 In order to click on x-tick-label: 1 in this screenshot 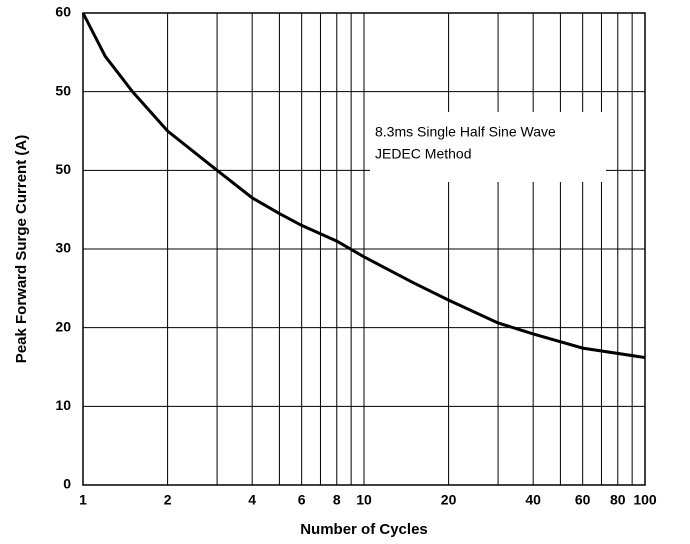, I will do `click(83, 500)`.